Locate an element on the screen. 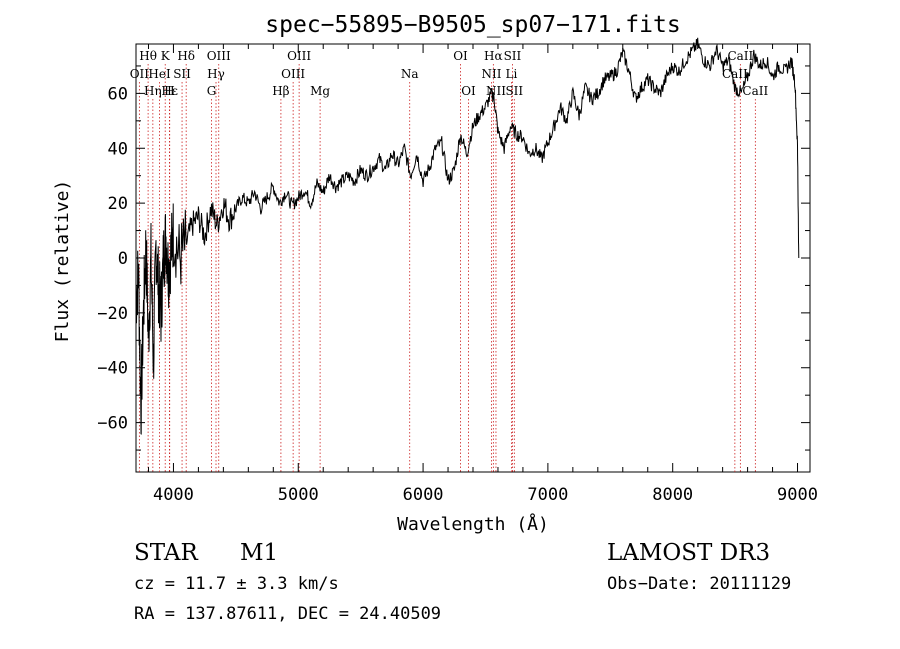 The height and width of the screenshot is (649, 900). object-subclass: M1 is located at coordinates (259, 553).